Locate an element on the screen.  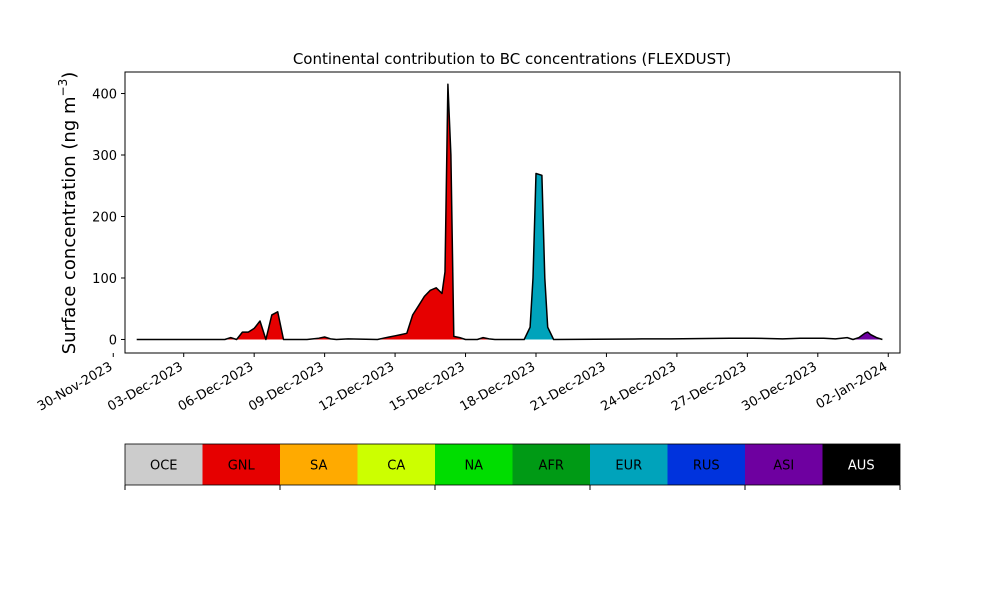
x-tick-label: 18-Dec-2023 is located at coordinates (498, 386).